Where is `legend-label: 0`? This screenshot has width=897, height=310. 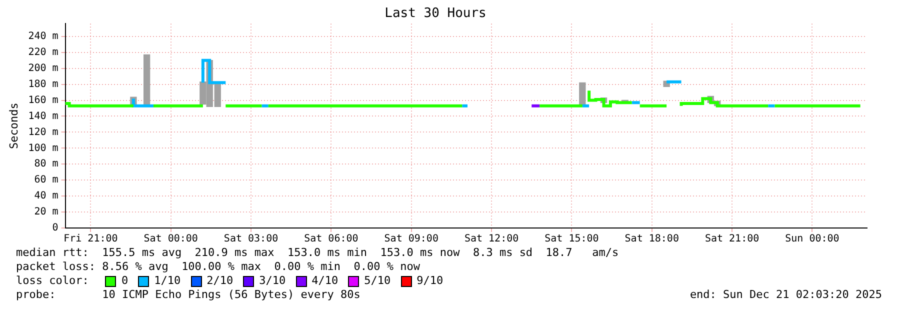 legend-label: 0 is located at coordinates (124, 281).